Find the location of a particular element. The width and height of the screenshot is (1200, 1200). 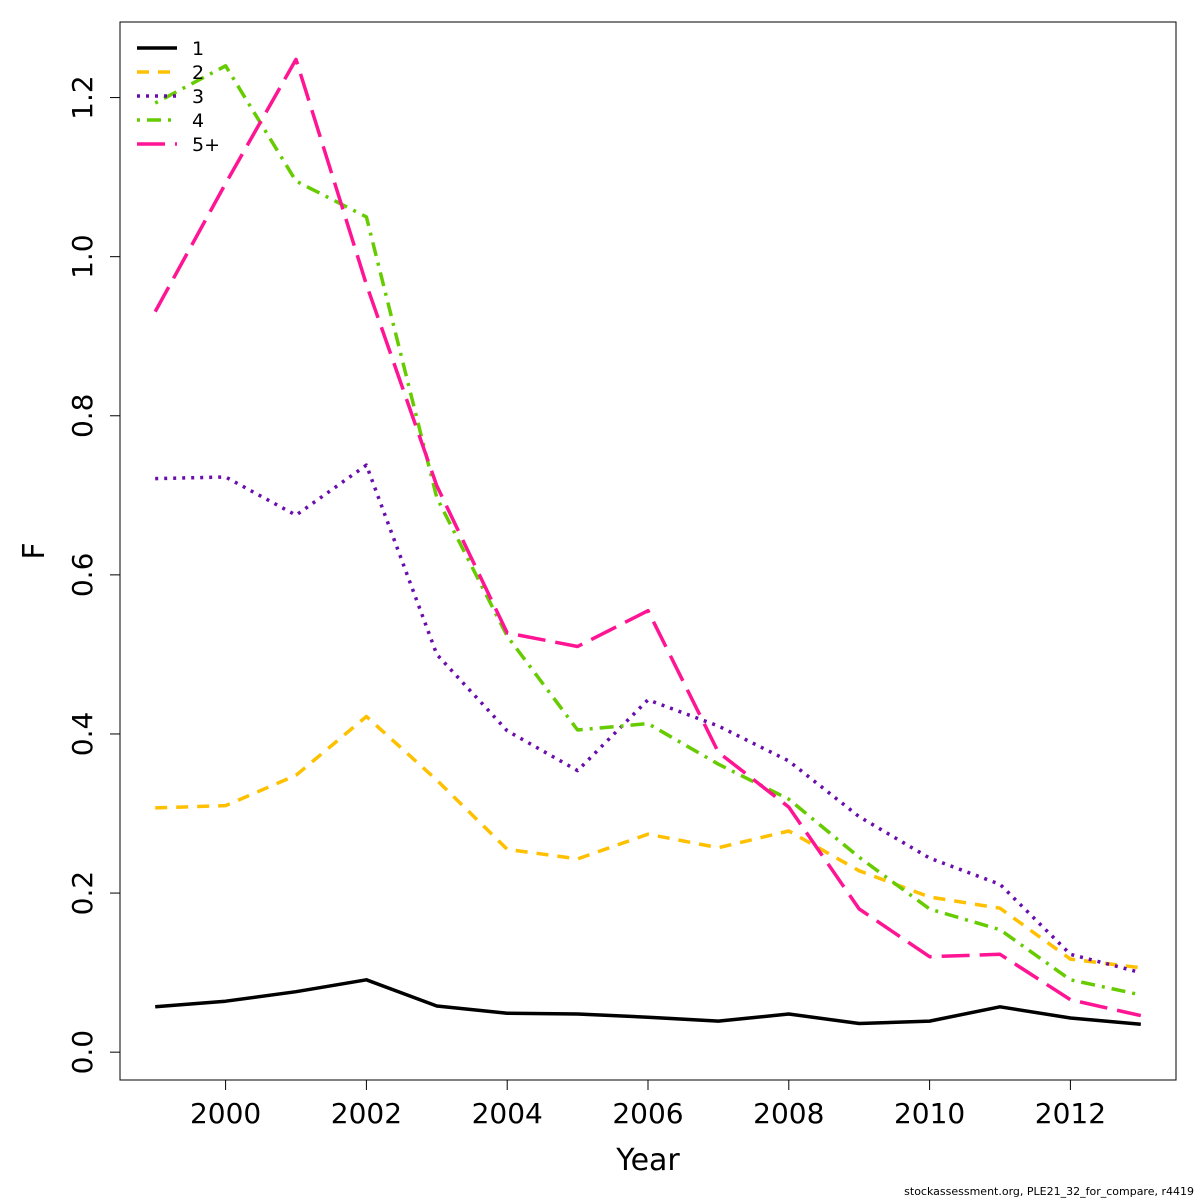

x-tick-label: 2010 is located at coordinates (929, 1113).